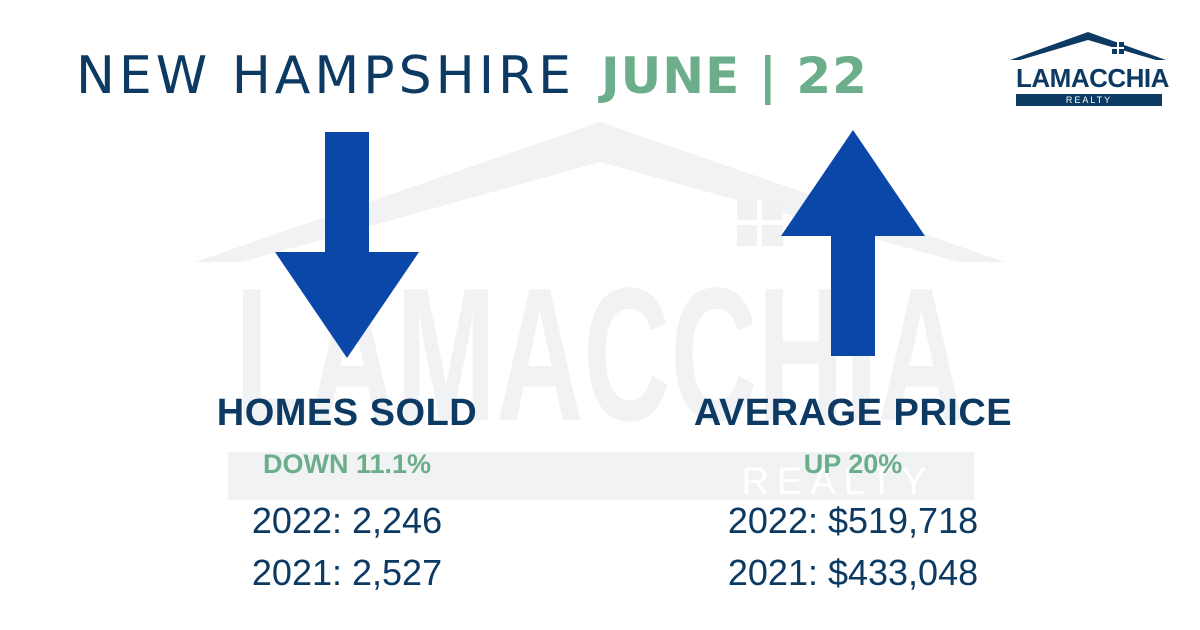  What do you see at coordinates (326, 76) in the screenshot?
I see `title-state: NEW HAMPSHIRE` at bounding box center [326, 76].